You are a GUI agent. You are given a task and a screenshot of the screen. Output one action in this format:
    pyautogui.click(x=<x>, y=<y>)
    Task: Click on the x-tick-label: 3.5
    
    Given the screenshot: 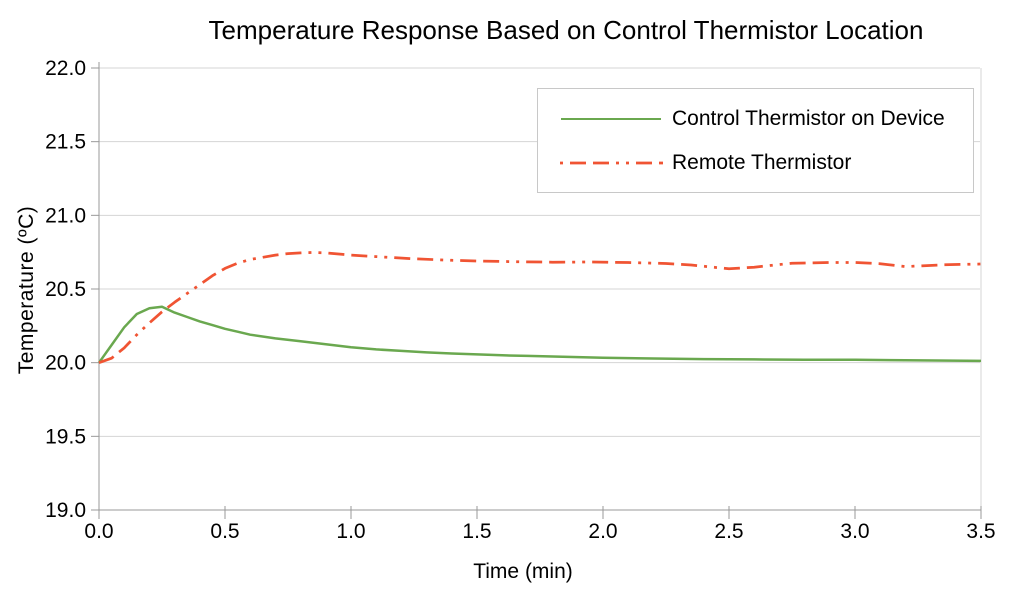 What is the action you would take?
    pyautogui.click(x=980, y=531)
    